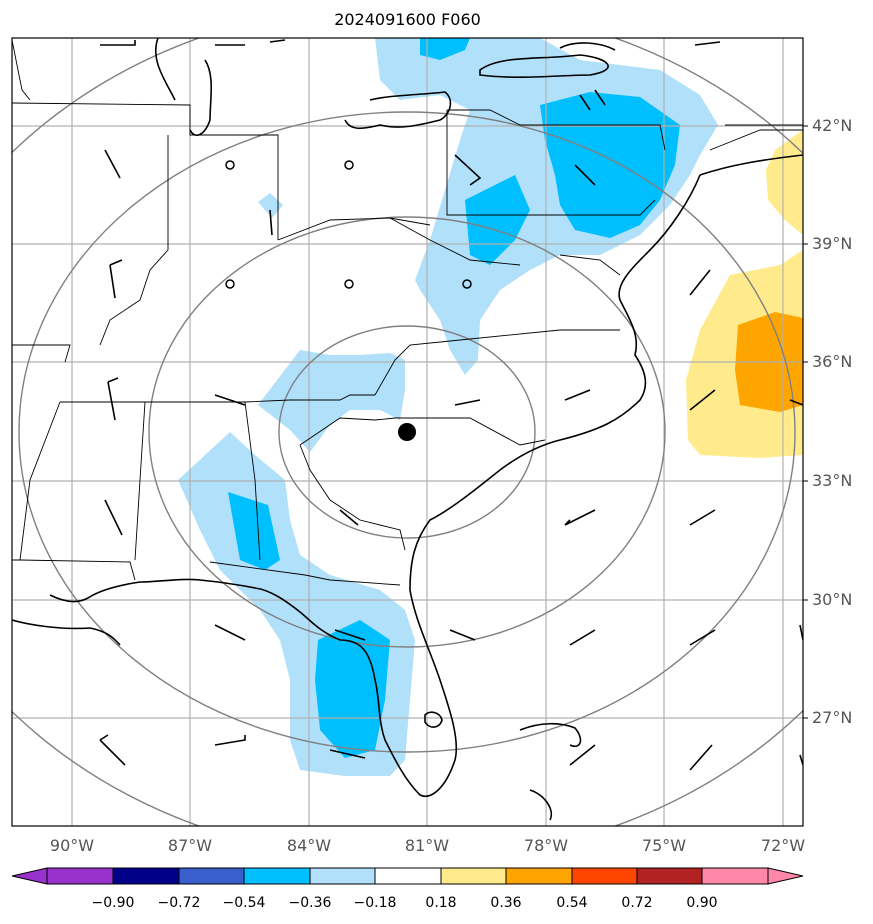  Describe the element at coordinates (832, 480) in the screenshot. I see `lat-label-33n: 33°N` at that location.